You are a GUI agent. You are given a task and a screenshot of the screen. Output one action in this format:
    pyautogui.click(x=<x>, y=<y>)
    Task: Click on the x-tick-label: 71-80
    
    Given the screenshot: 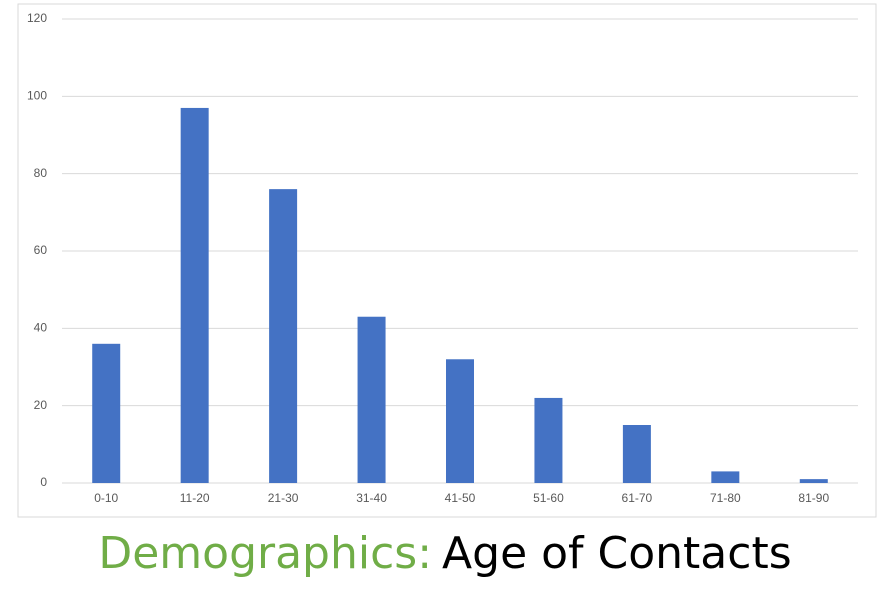 What is the action you would take?
    pyautogui.click(x=725, y=498)
    